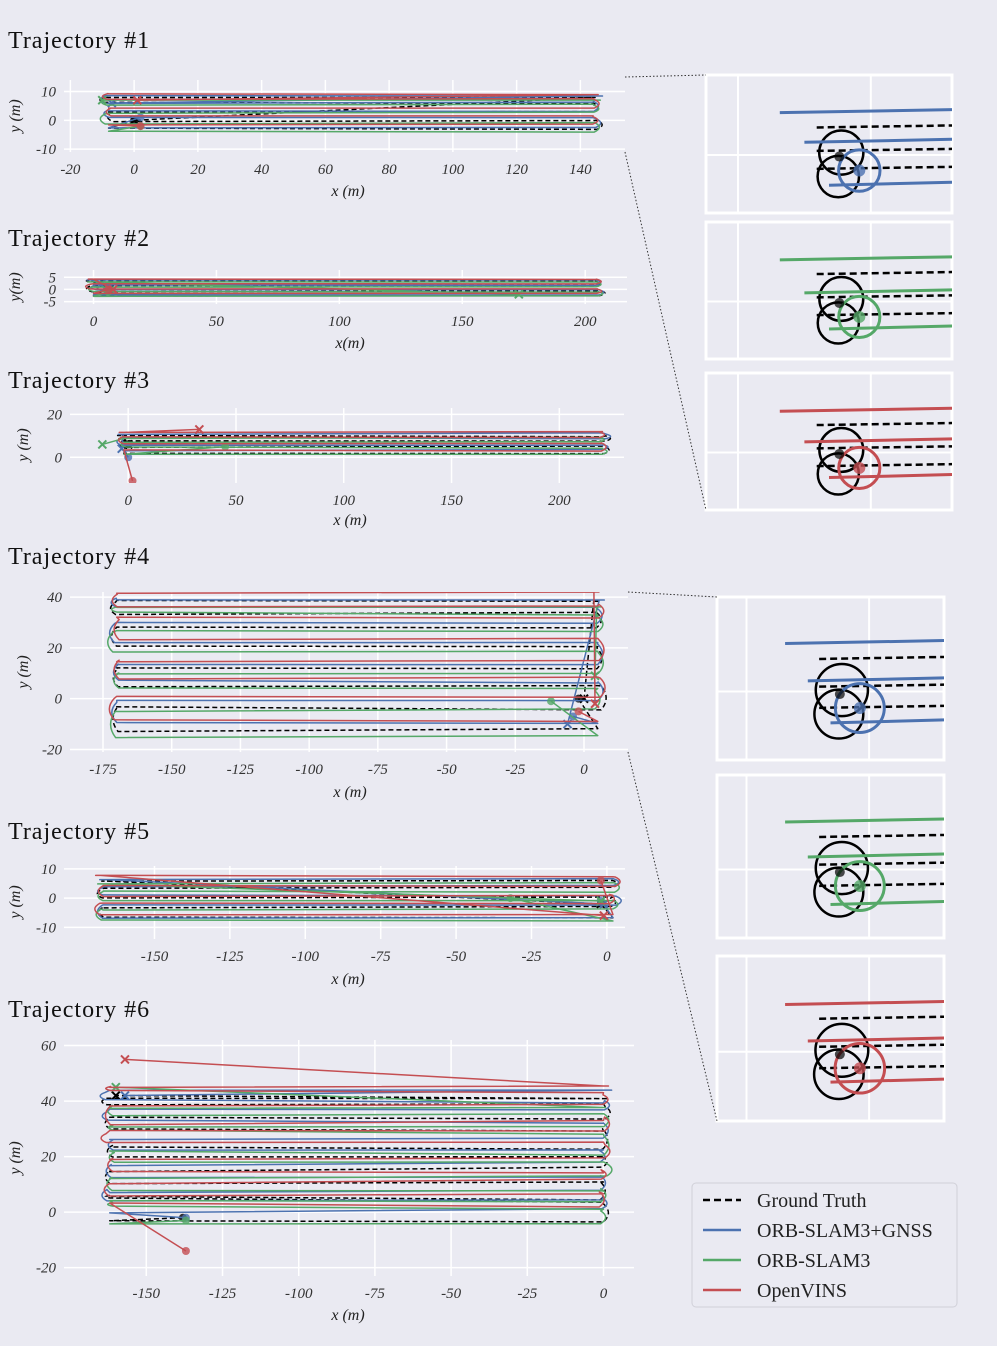  What do you see at coordinates (53, 278) in the screenshot?
I see `y-tick-label: 5` at bounding box center [53, 278].